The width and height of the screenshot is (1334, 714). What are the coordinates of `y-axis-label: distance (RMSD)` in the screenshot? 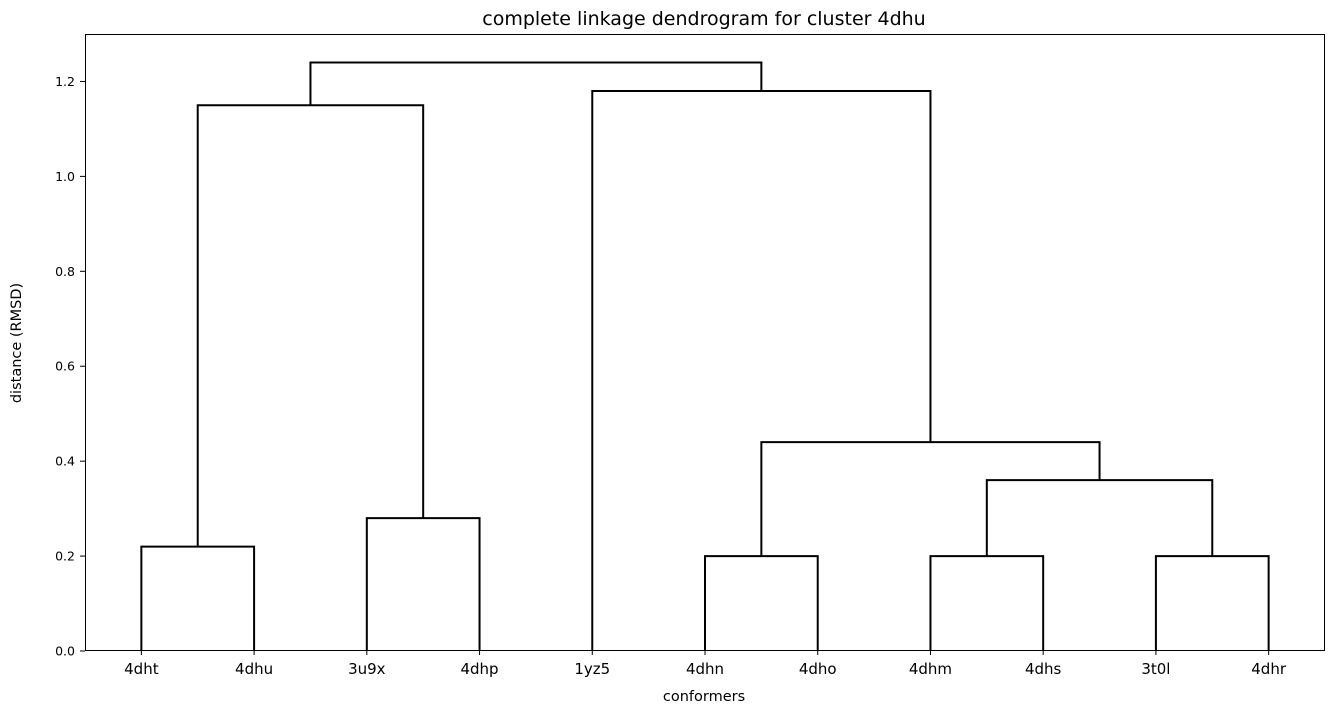 It's located at (17, 343).